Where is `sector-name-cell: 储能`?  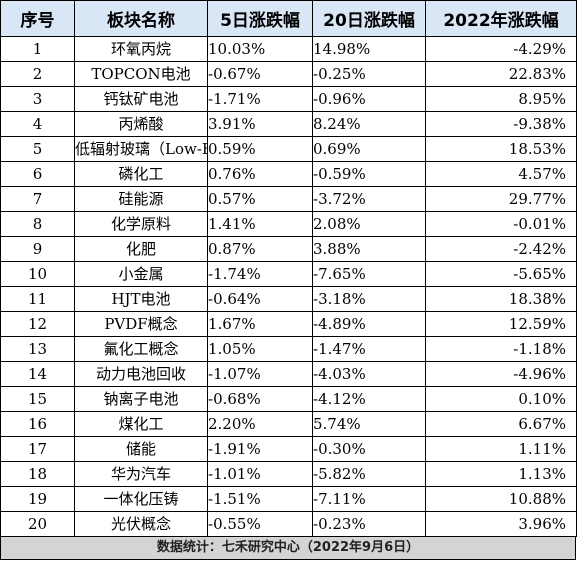 sector-name-cell: 储能 is located at coordinates (141, 449).